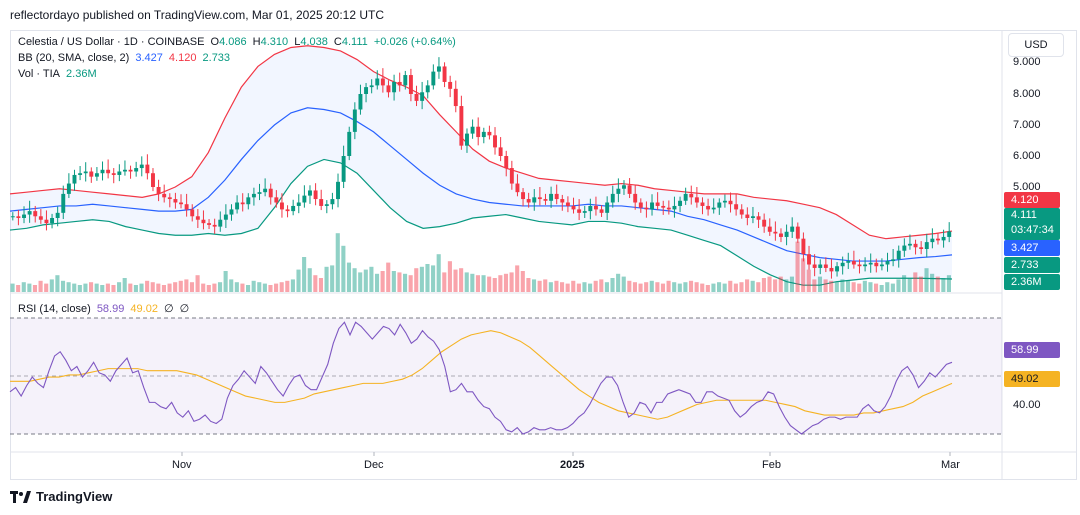  I want to click on currency-button: USD, so click(1036, 45).